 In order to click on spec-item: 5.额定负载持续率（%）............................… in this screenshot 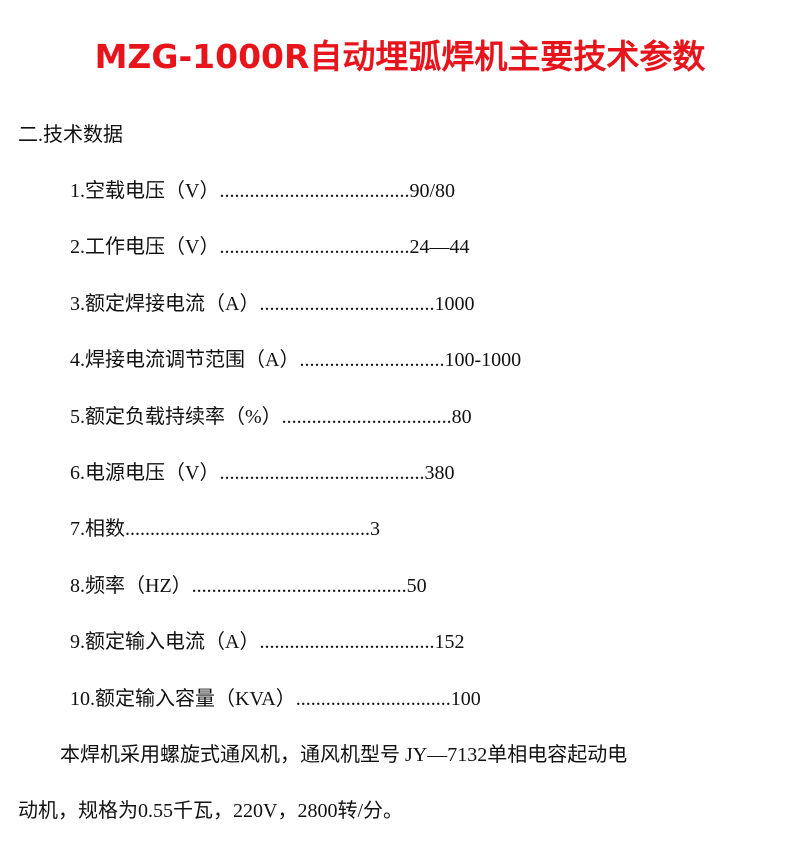, I will do `click(271, 416)`.